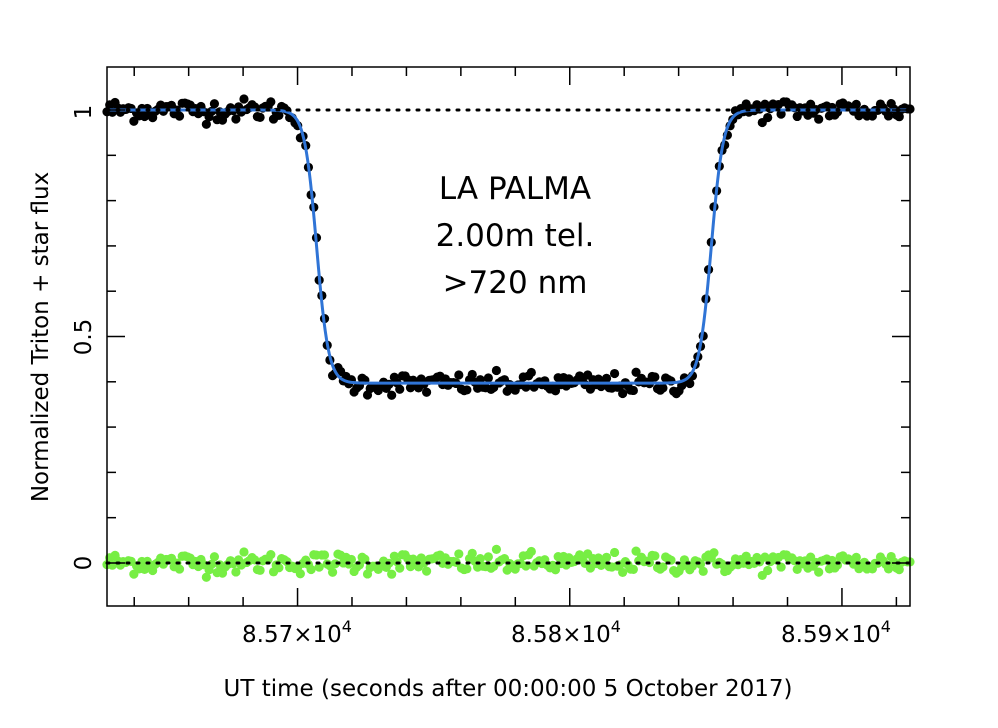  I want to click on y-tick-labels: 0 0.5 1, so click(84, 338).